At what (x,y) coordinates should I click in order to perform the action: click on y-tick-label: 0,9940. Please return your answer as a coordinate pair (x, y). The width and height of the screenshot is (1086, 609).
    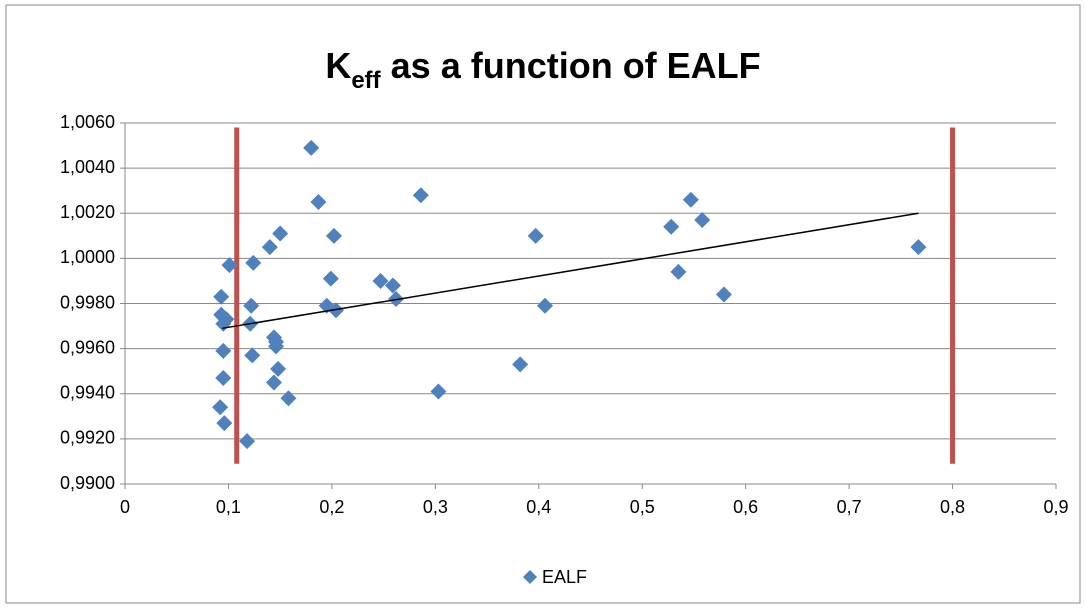
    Looking at the image, I should click on (87, 393).